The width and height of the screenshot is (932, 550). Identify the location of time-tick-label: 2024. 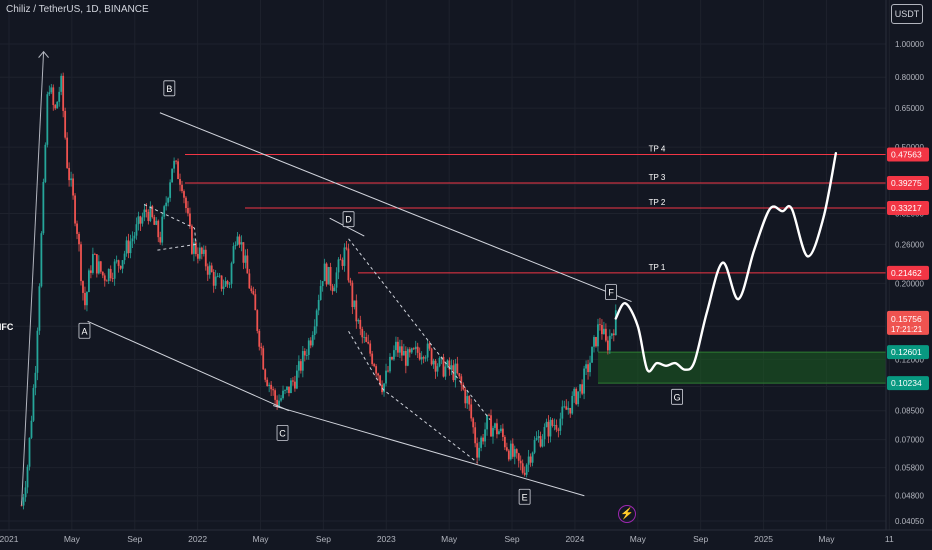
(574, 539).